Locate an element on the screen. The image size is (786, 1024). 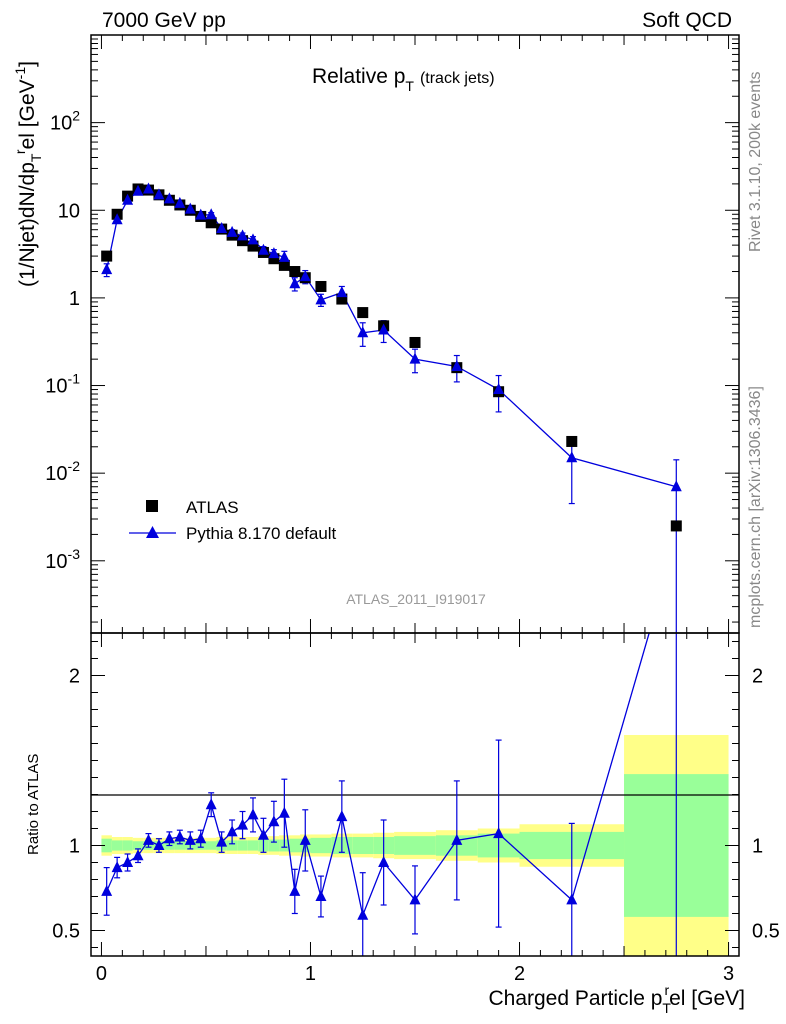
ratio-tick-label-left: 1 is located at coordinates (74, 847).